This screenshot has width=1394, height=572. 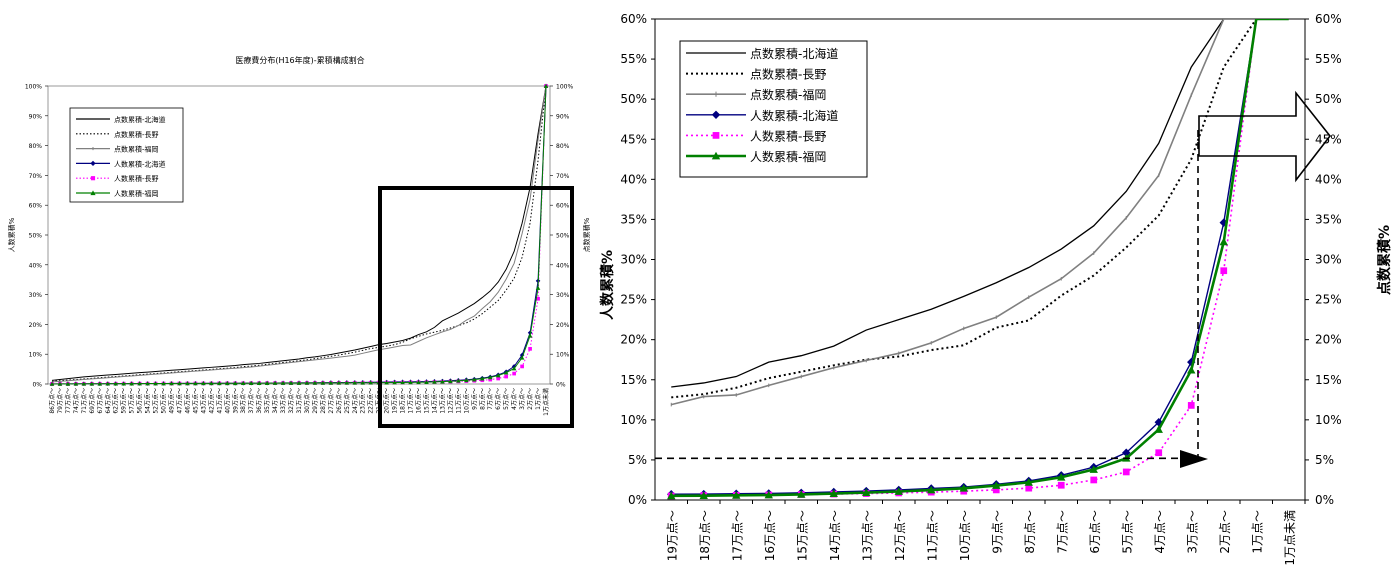 I want to click on y-tick-label: 60%, so click(x=36, y=206).